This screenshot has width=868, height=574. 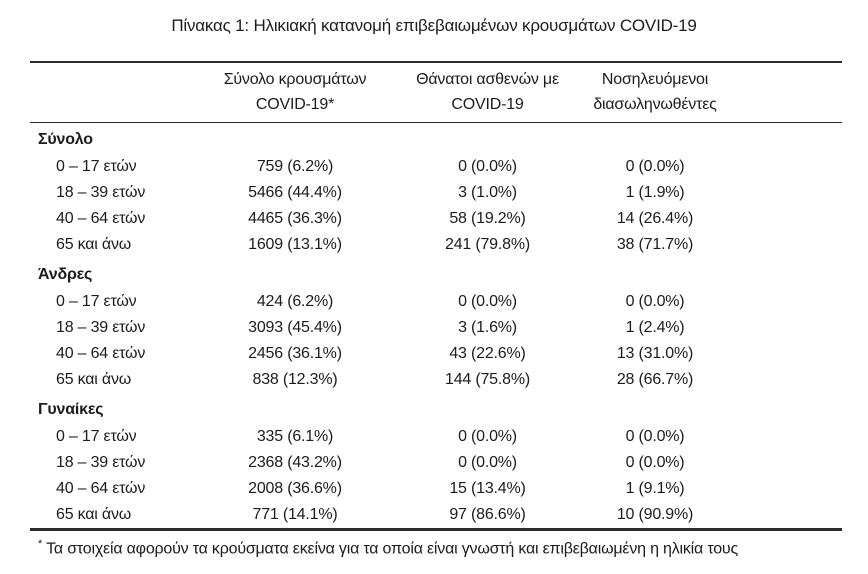 What do you see at coordinates (487, 327) in the screenshot?
I see `deaths-value: 3 (1.6%)` at bounding box center [487, 327].